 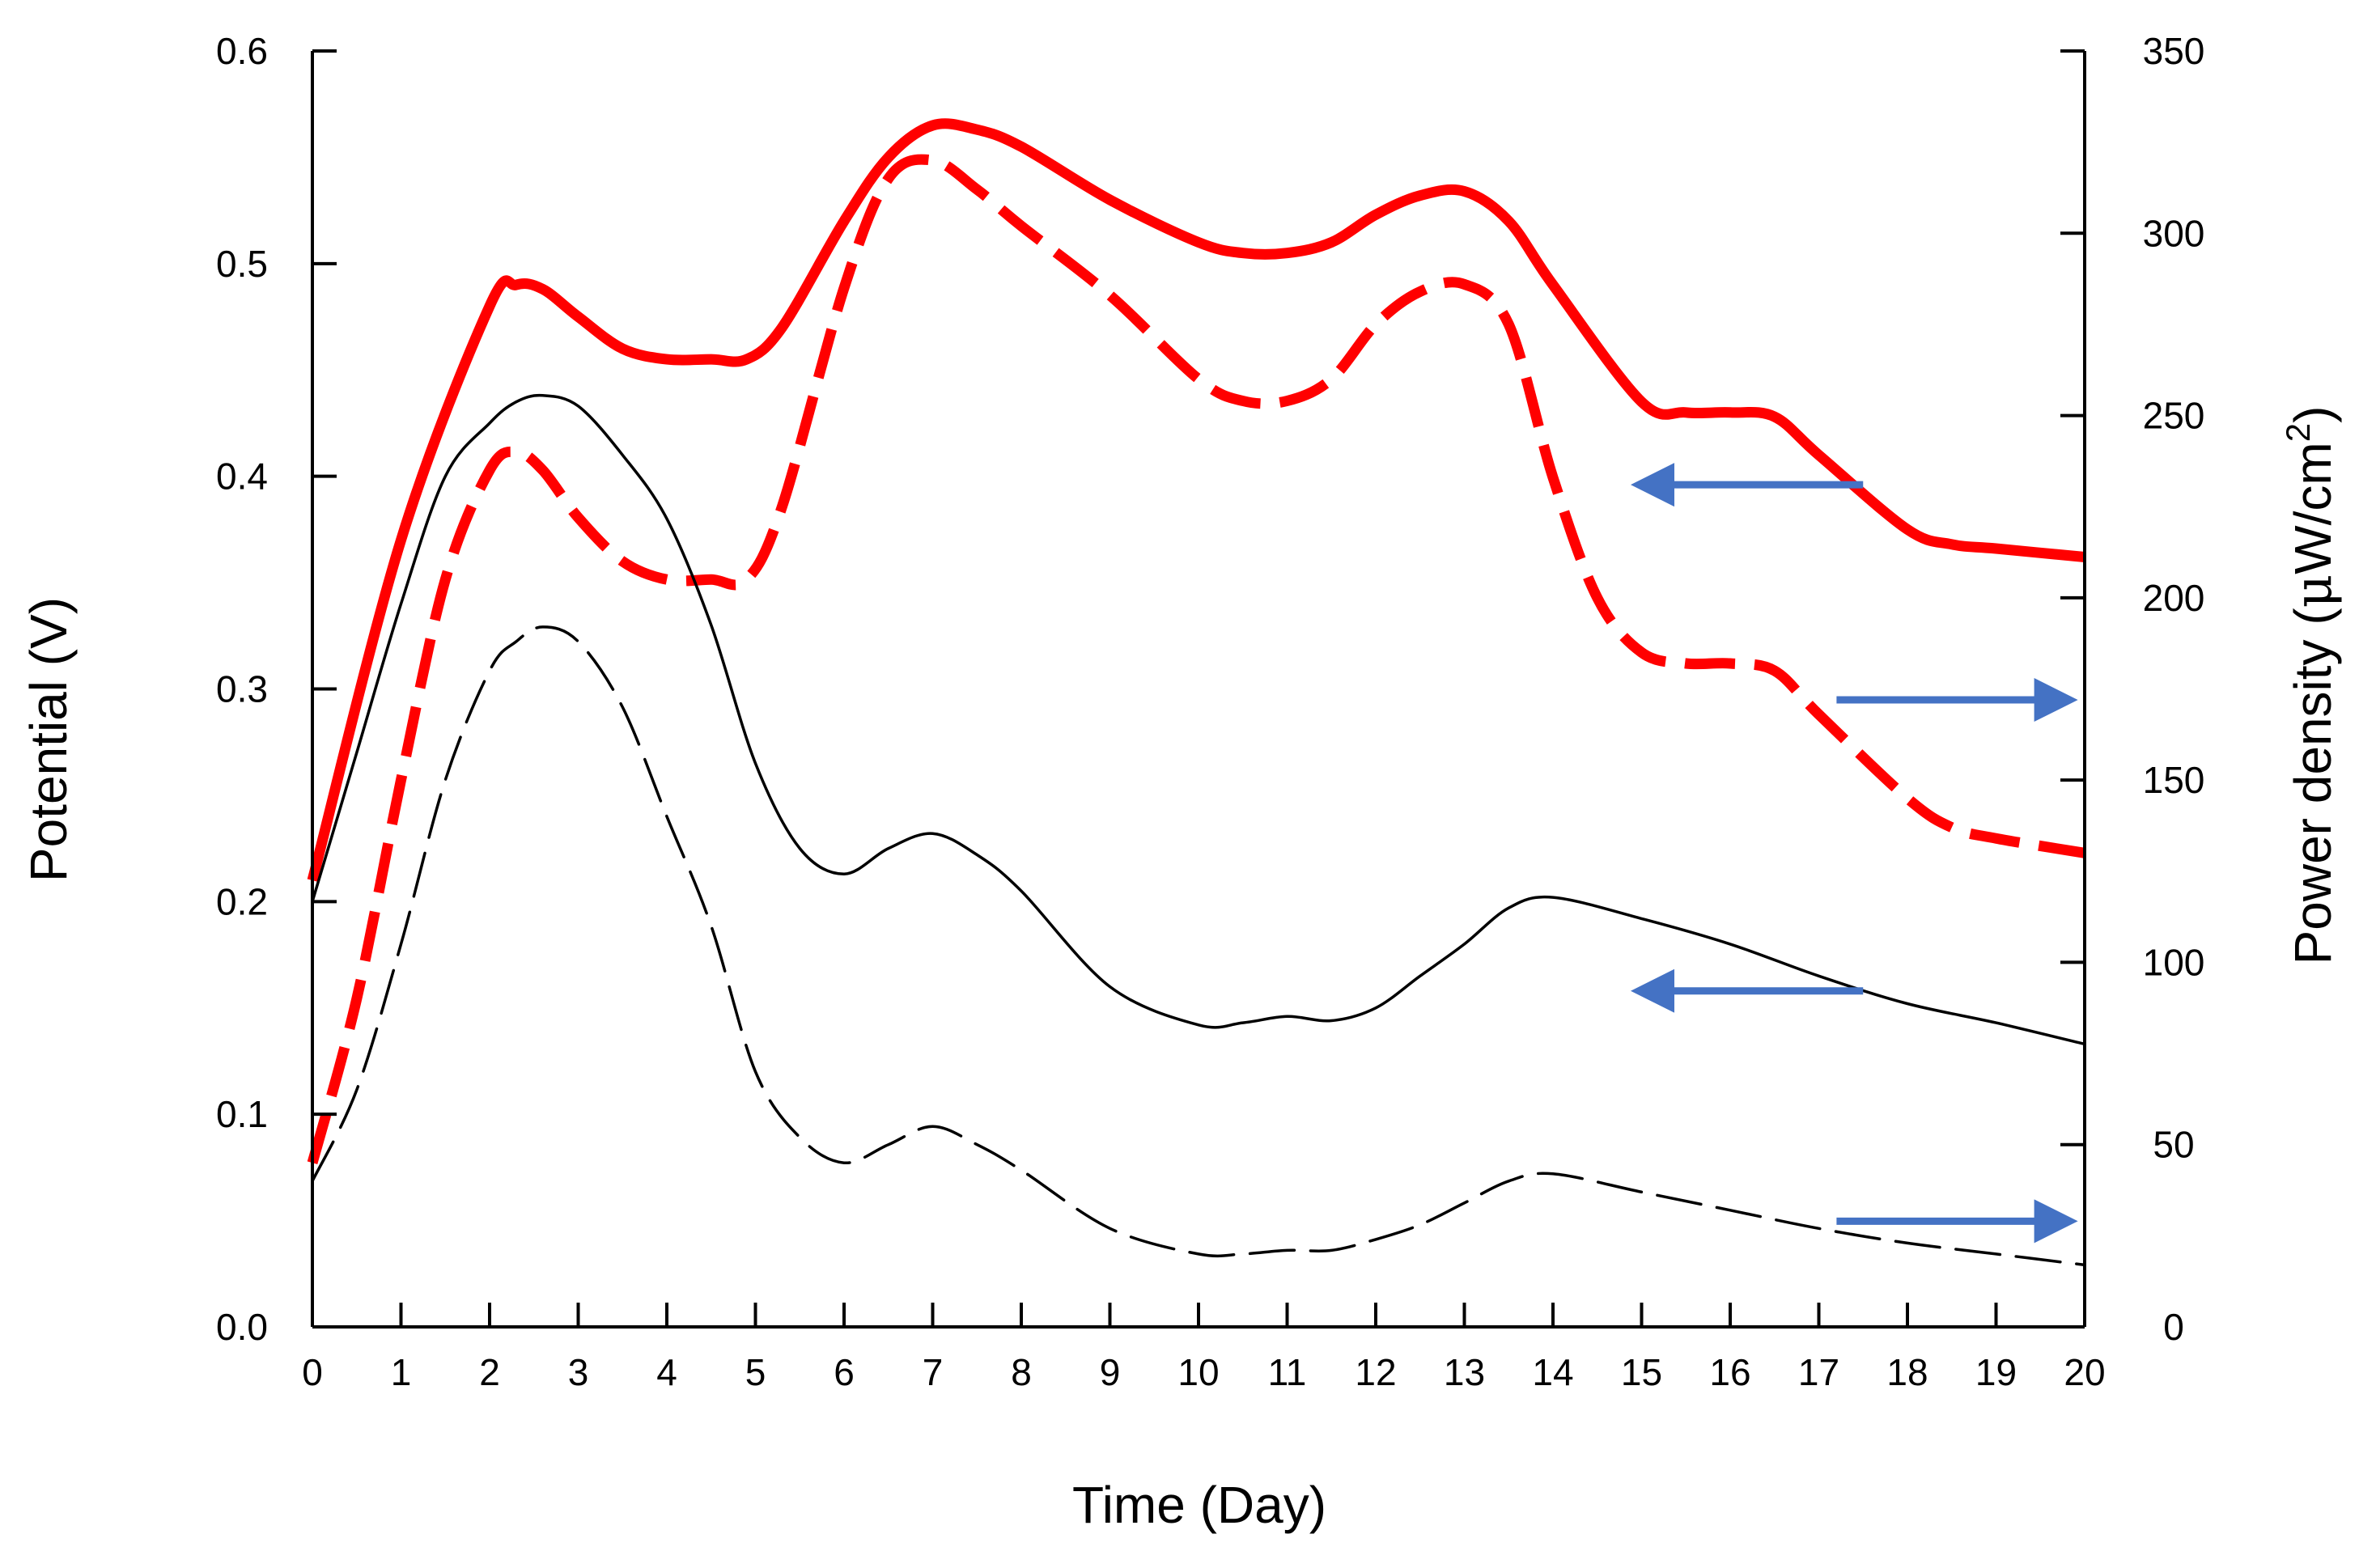 What do you see at coordinates (2174, 416) in the screenshot?
I see `y-right-tick-label: 250` at bounding box center [2174, 416].